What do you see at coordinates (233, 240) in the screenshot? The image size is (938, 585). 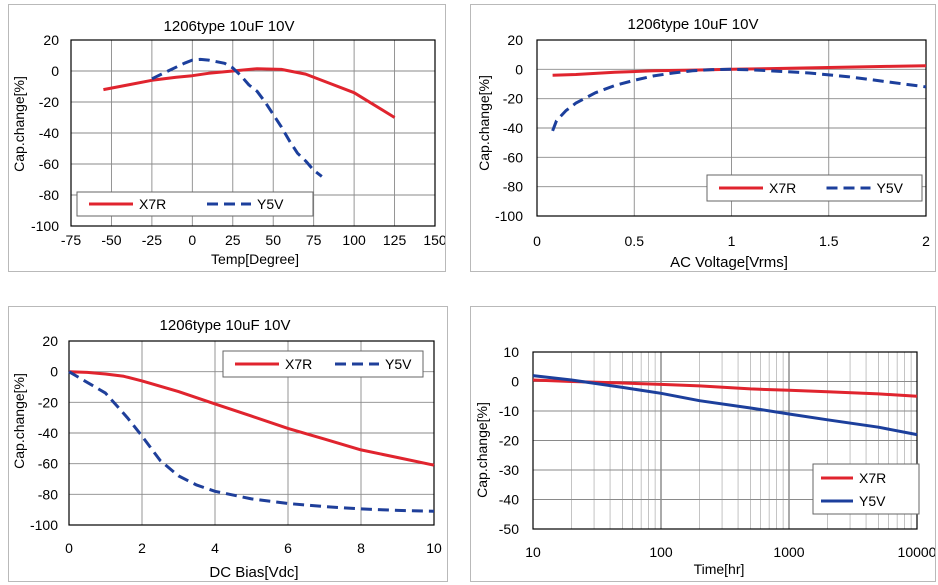 I see `x-tick-label: 25` at bounding box center [233, 240].